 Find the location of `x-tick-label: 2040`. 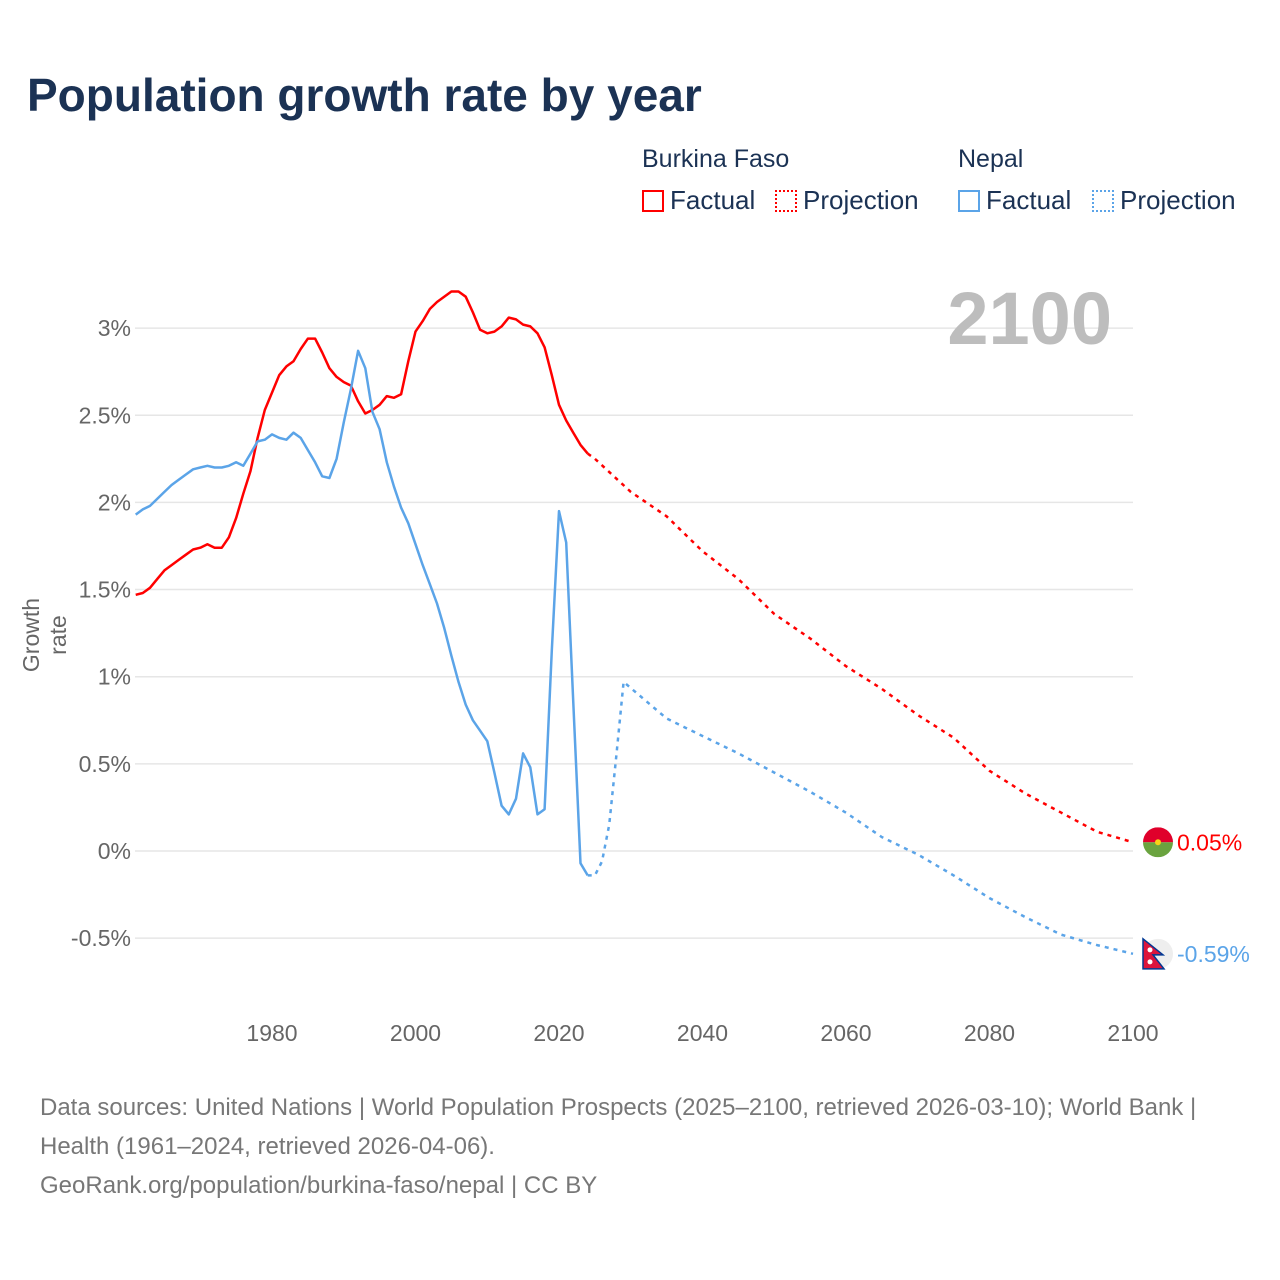

x-tick-label: 2040 is located at coordinates (702, 1033).